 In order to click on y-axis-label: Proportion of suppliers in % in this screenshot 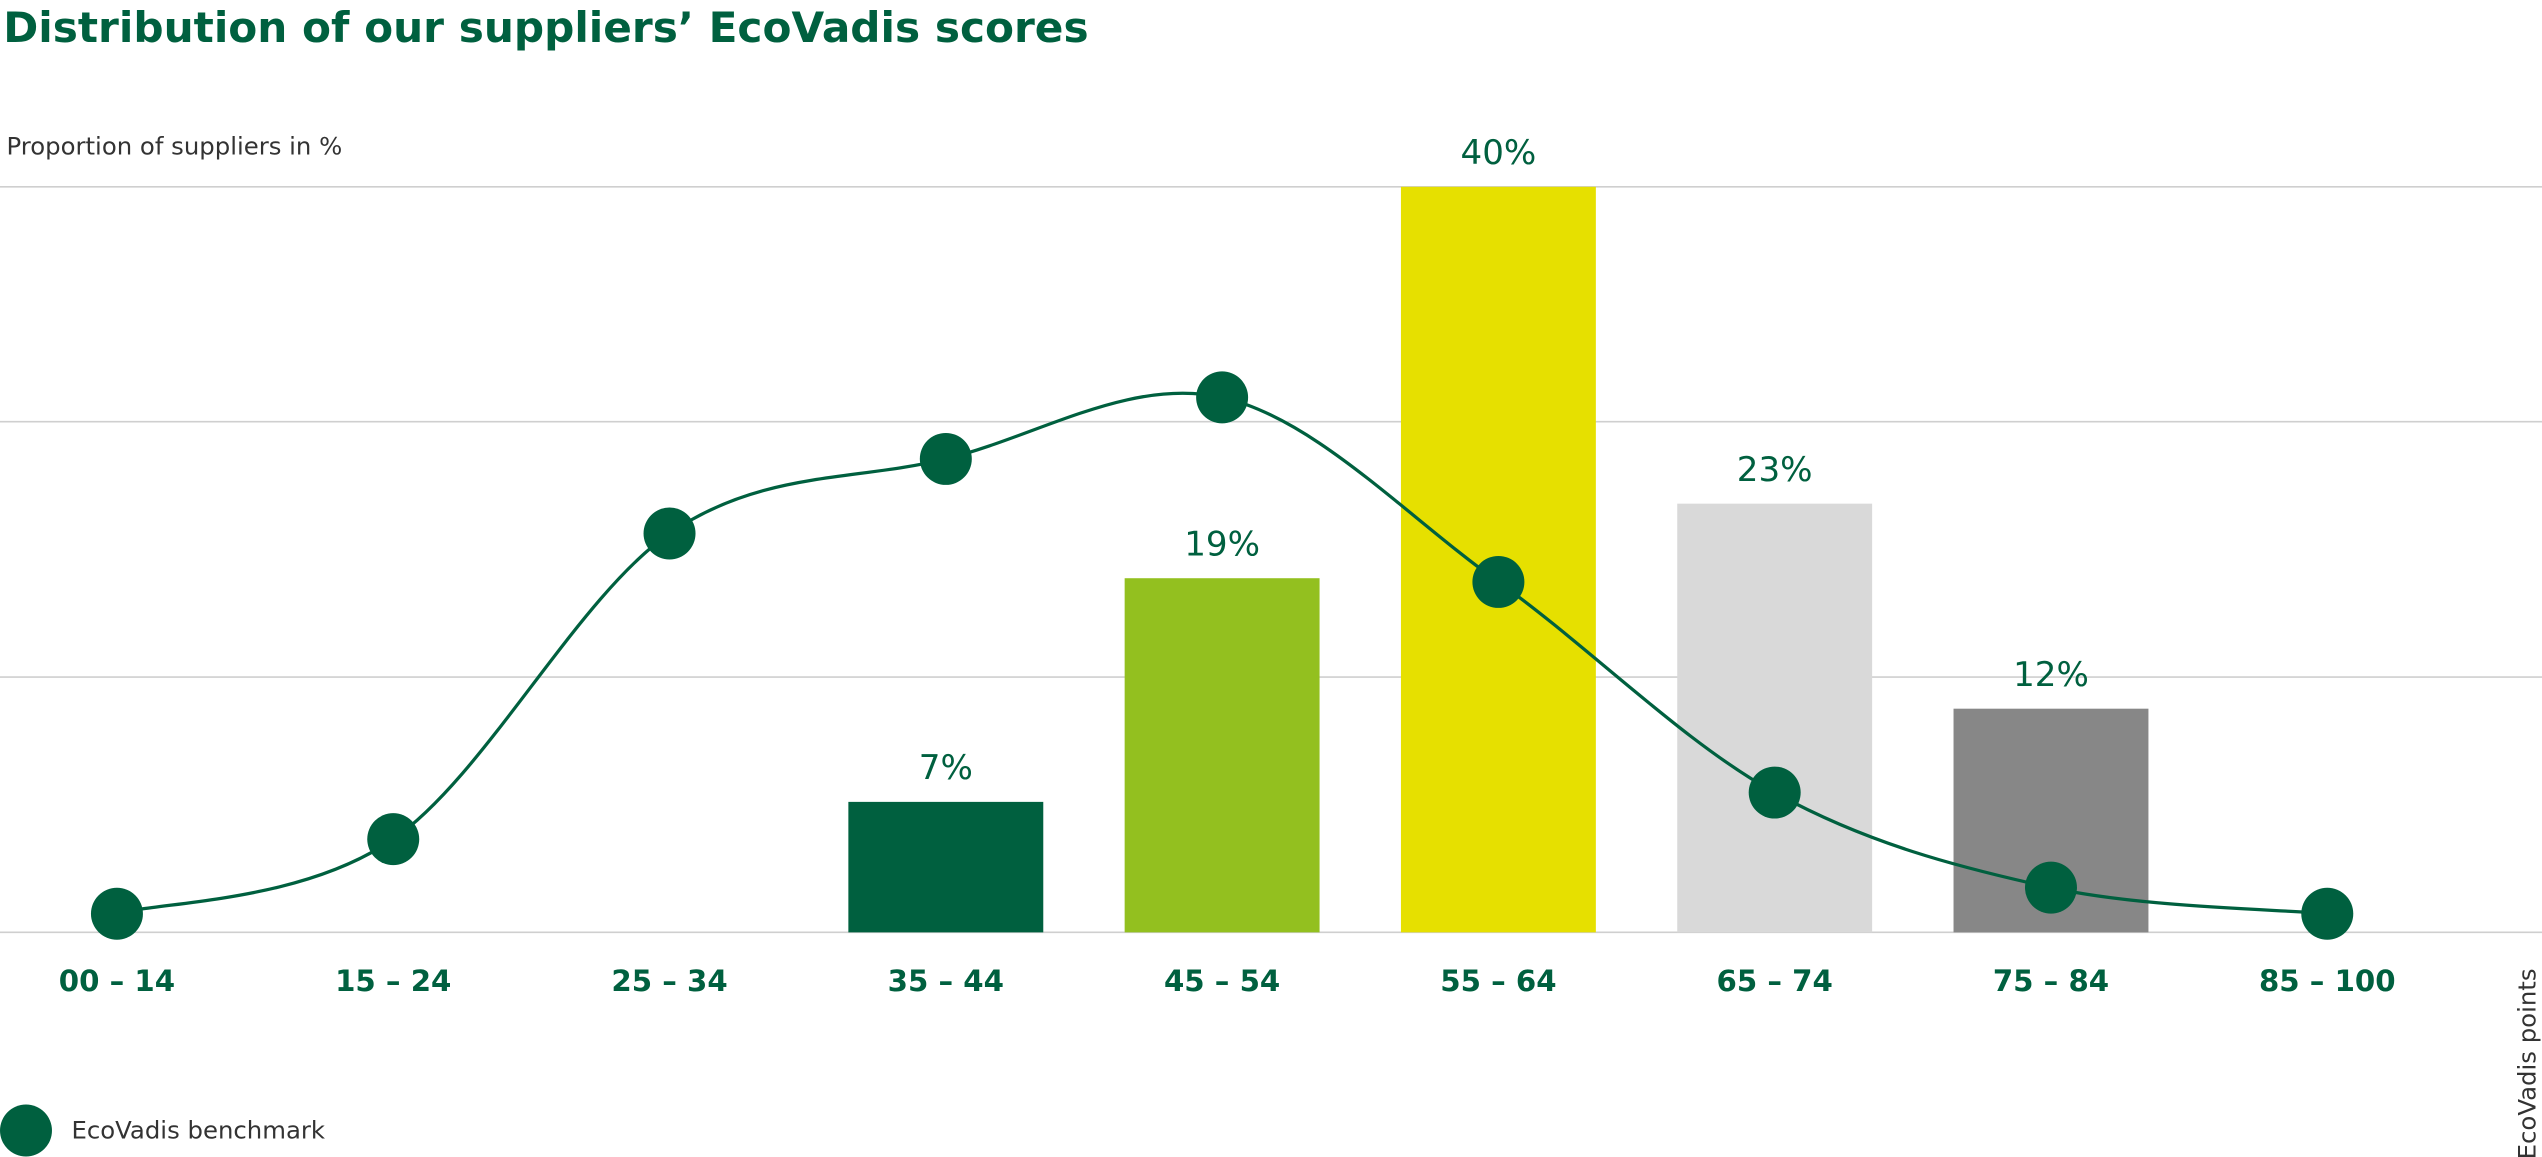, I will do `click(174, 145)`.